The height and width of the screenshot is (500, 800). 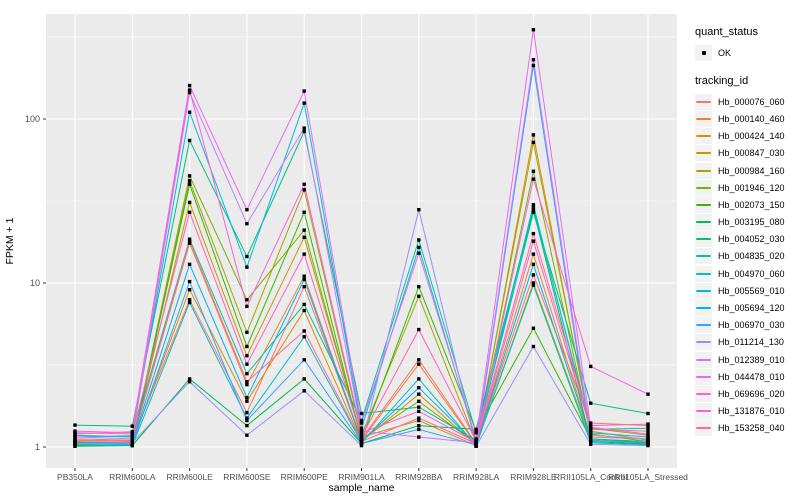 What do you see at coordinates (751, 342) in the screenshot?
I see `legend-label: Hb_011214_130` at bounding box center [751, 342].